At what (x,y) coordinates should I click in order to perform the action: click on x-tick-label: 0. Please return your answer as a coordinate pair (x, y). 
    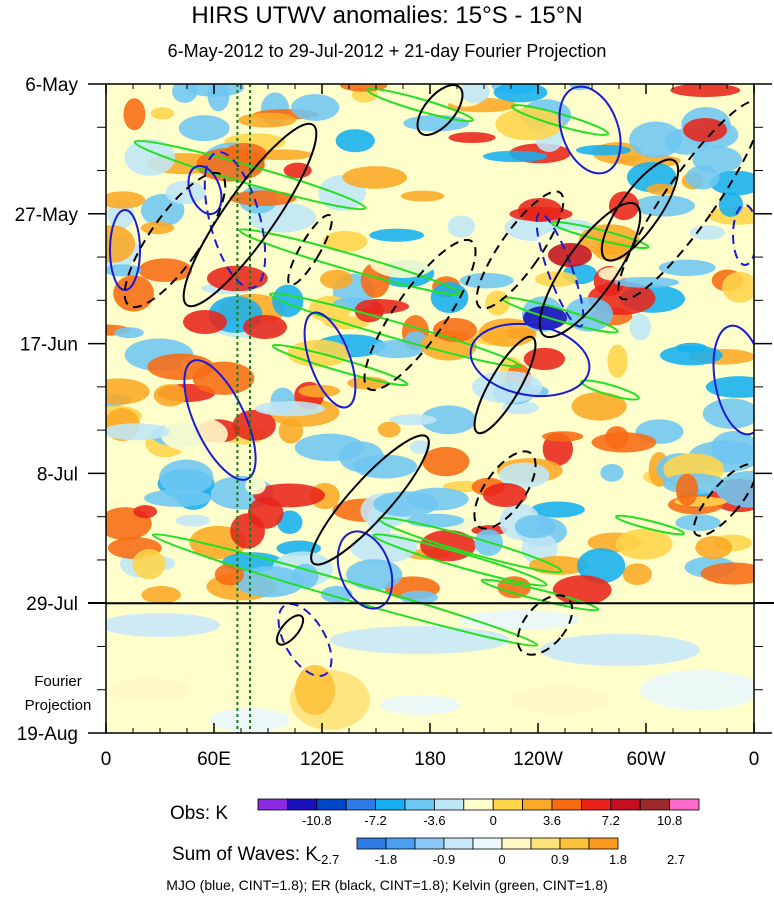
    Looking at the image, I should click on (106, 759).